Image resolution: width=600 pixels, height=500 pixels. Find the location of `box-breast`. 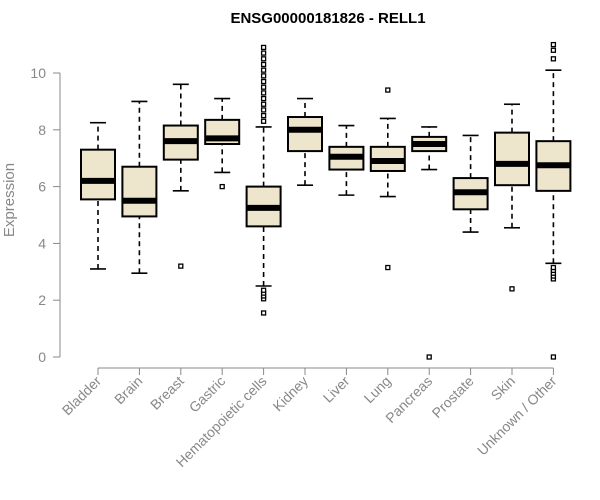

box-breast is located at coordinates (180, 176).